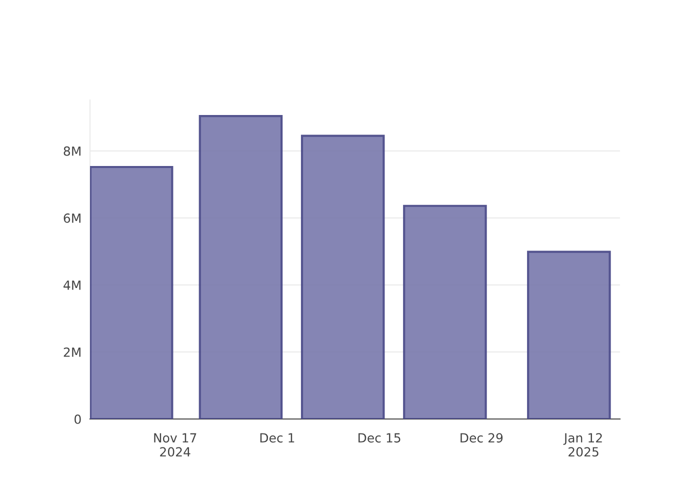  What do you see at coordinates (481, 438) in the screenshot?
I see `x-tick-label: Dec 29` at bounding box center [481, 438].